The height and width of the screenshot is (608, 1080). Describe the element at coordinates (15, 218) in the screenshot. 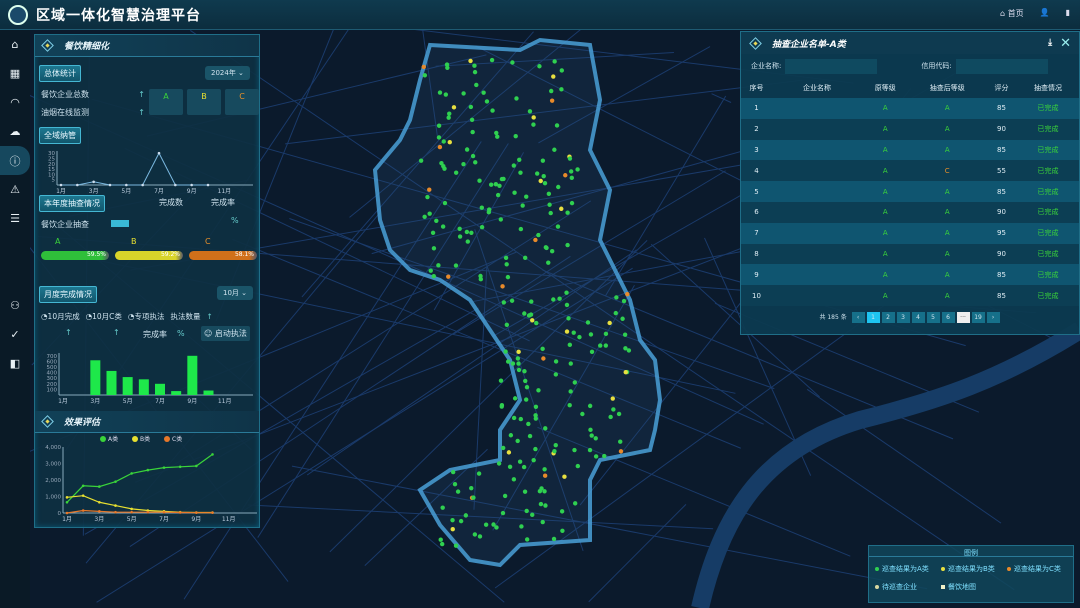

I see `document-icon: ☰` at that location.